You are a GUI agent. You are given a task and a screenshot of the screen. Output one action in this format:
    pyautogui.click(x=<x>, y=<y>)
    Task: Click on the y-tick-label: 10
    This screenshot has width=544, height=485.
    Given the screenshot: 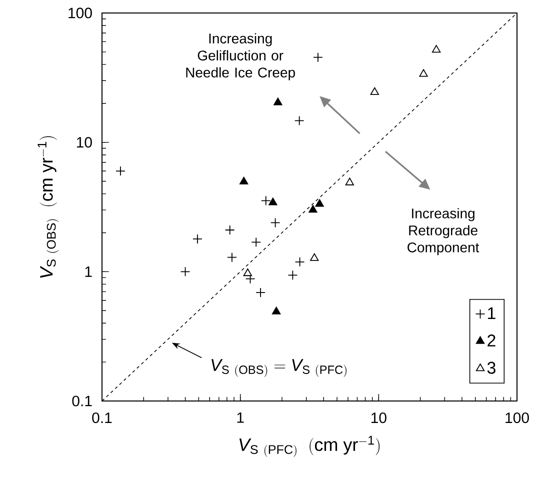 What is the action you would take?
    pyautogui.click(x=84, y=142)
    